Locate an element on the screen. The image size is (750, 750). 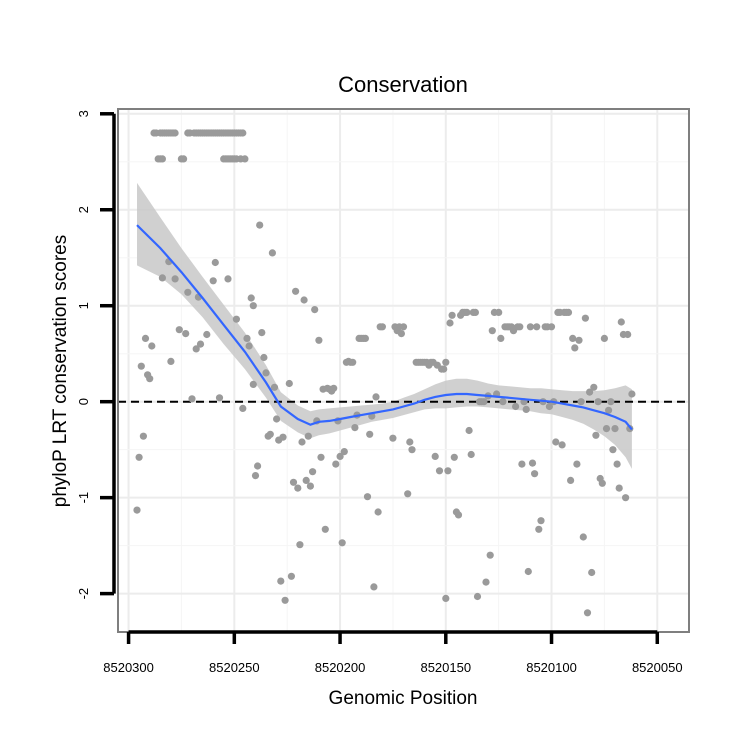
x-tick-label: 8520150 is located at coordinates (445, 667).